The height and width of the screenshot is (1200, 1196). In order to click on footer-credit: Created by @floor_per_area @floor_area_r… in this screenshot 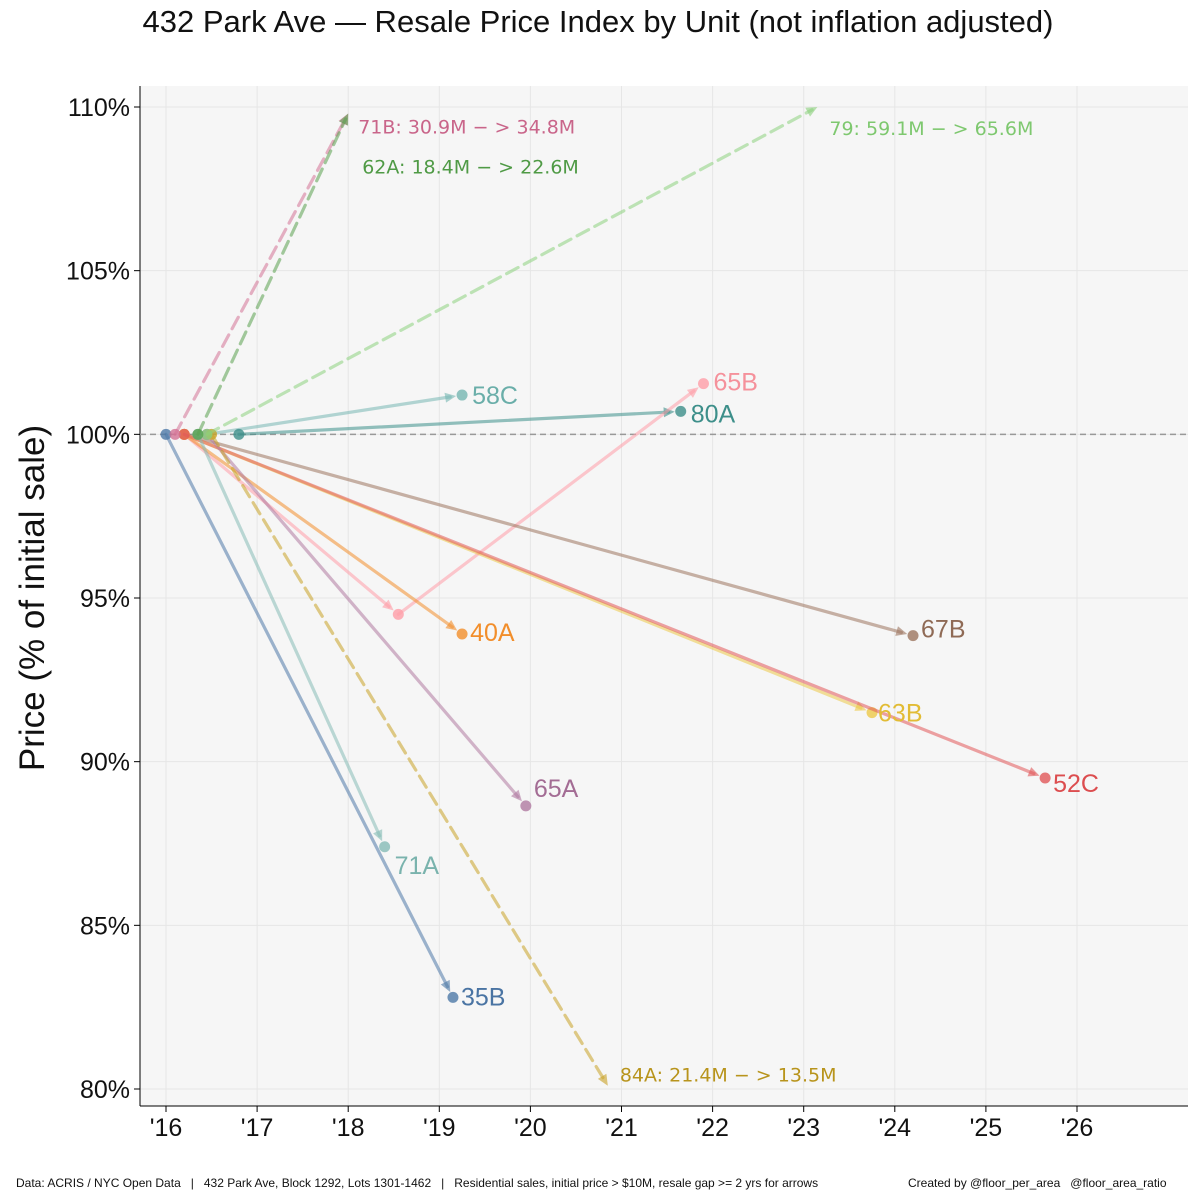, I will do `click(1037, 1183)`.